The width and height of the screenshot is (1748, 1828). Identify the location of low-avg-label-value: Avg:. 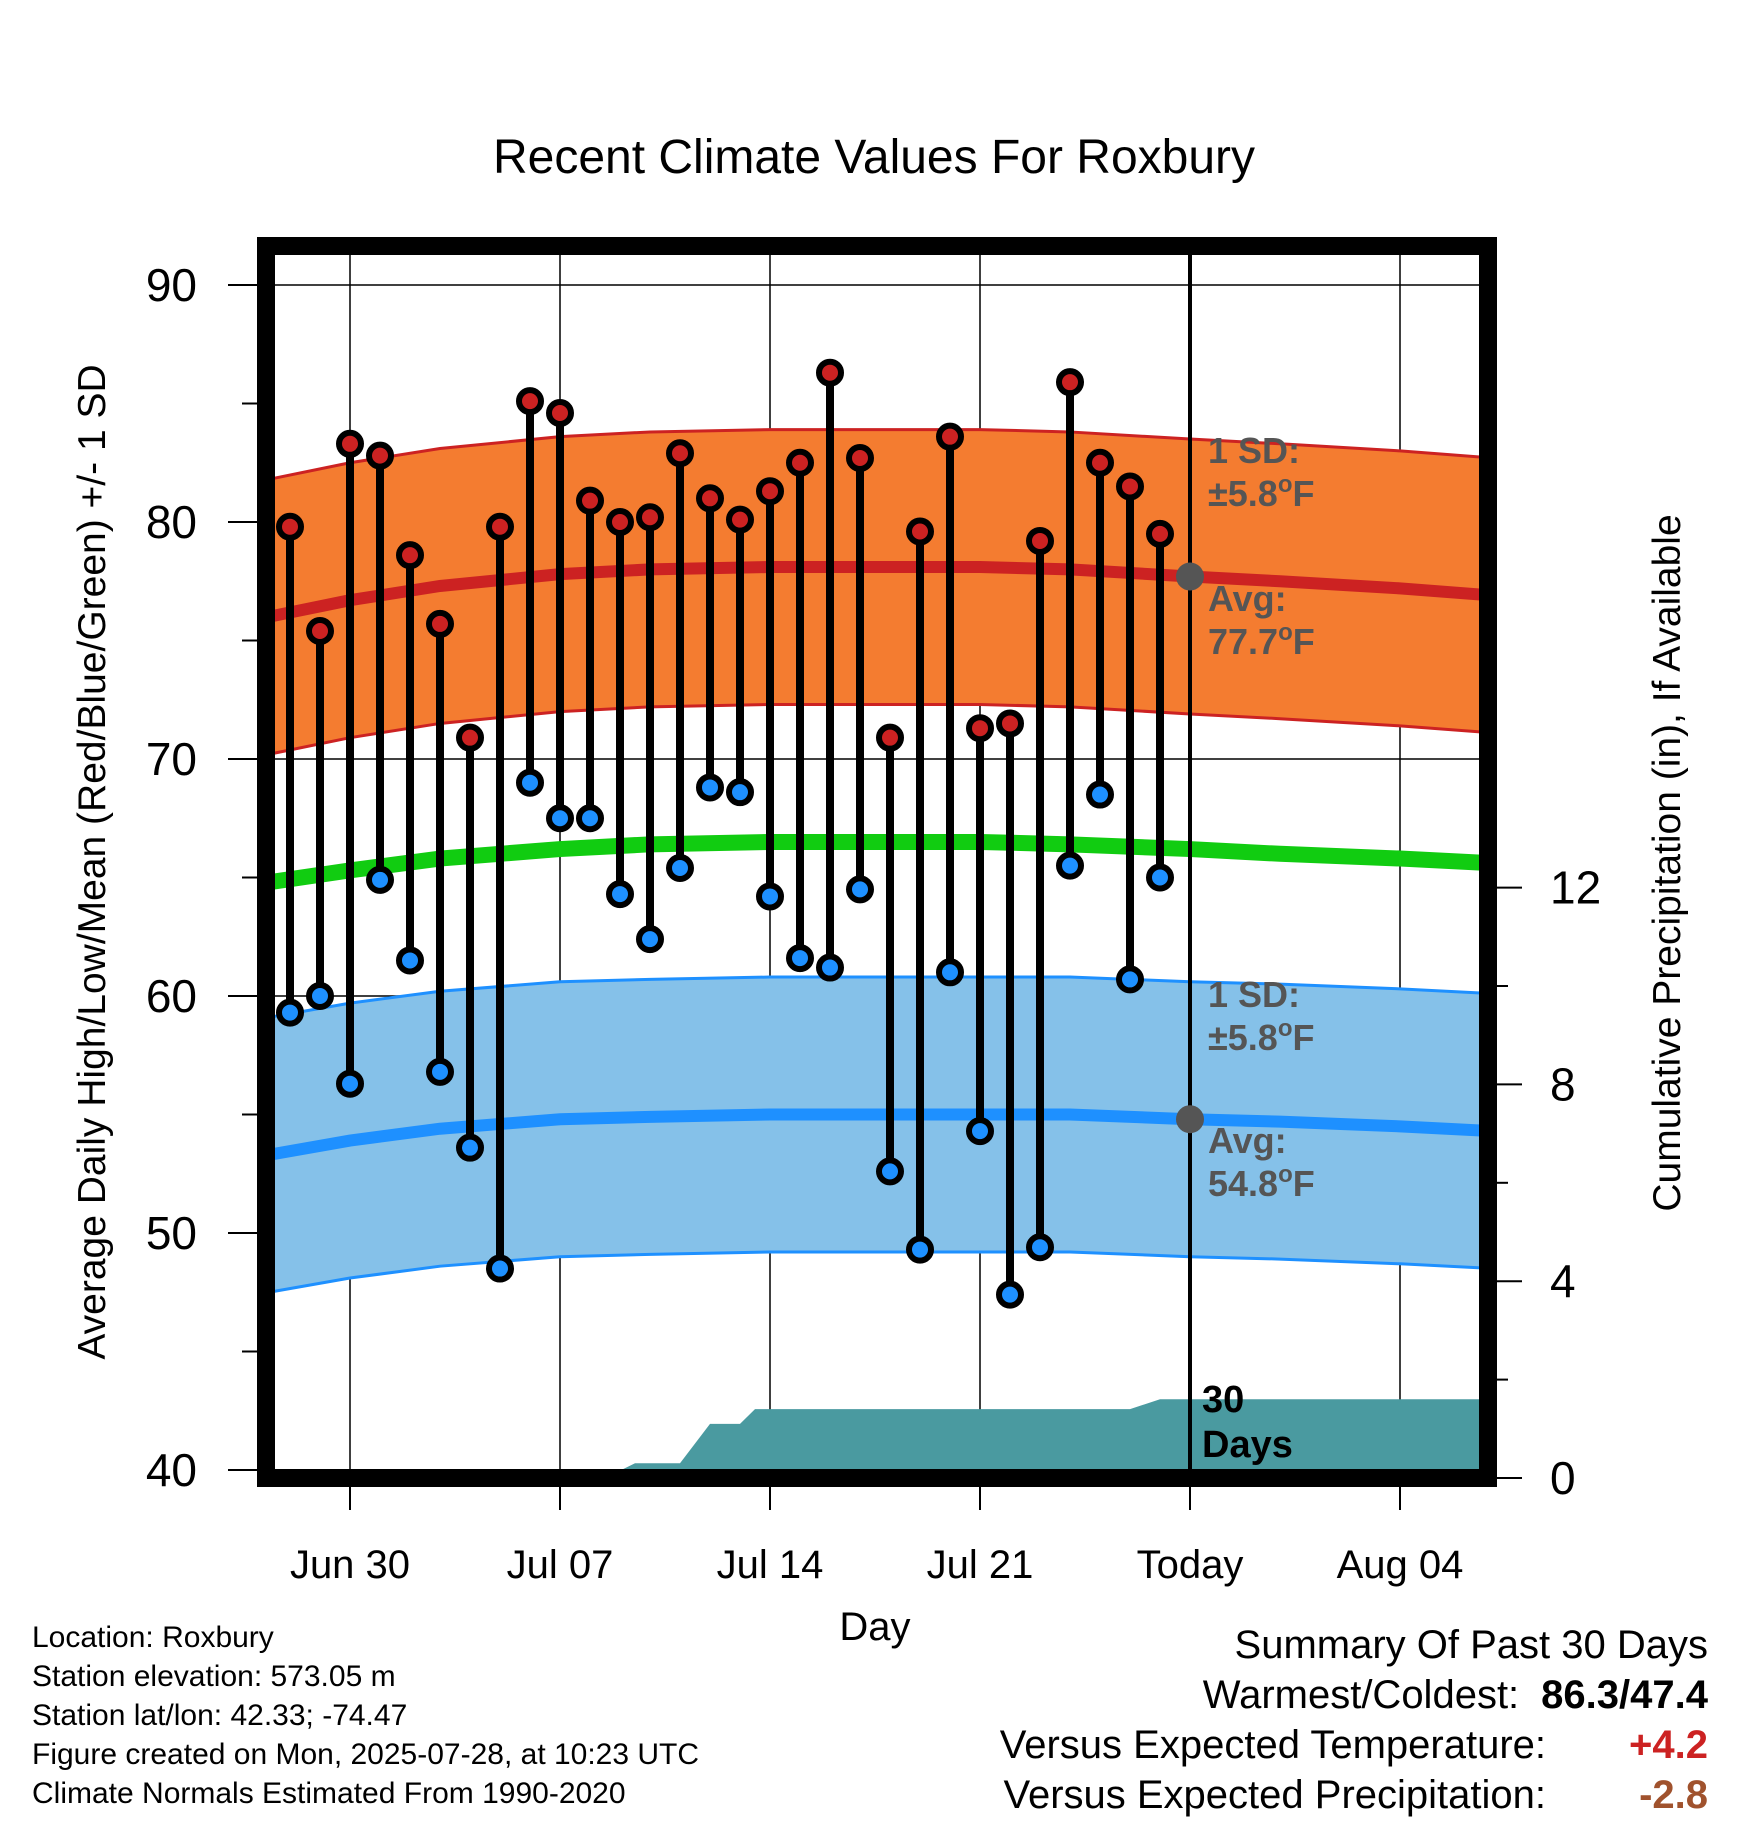
(1247, 1140).